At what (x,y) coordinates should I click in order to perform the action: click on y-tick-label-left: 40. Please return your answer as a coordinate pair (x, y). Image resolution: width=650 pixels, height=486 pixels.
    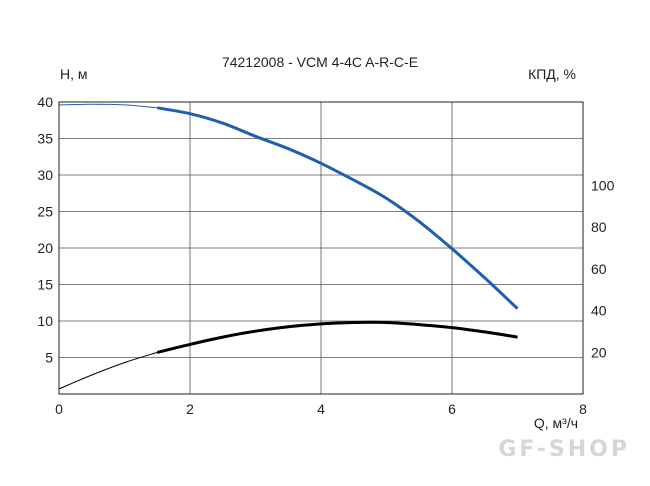
    Looking at the image, I should click on (45, 102).